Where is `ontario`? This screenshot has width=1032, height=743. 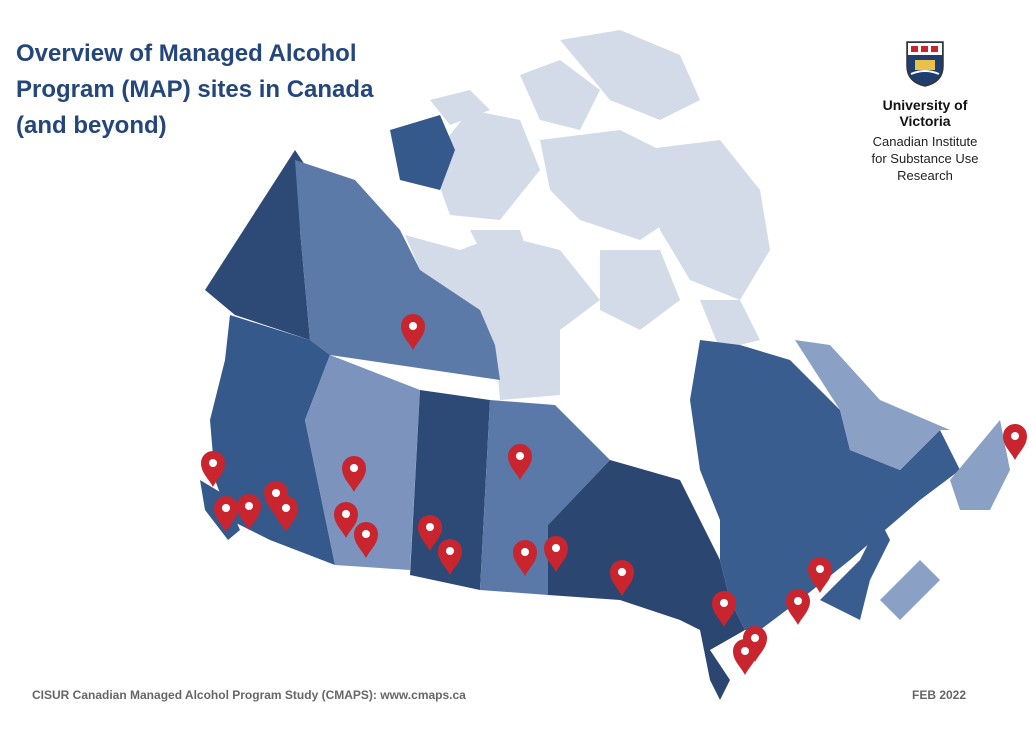
ontario is located at coordinates (646, 580).